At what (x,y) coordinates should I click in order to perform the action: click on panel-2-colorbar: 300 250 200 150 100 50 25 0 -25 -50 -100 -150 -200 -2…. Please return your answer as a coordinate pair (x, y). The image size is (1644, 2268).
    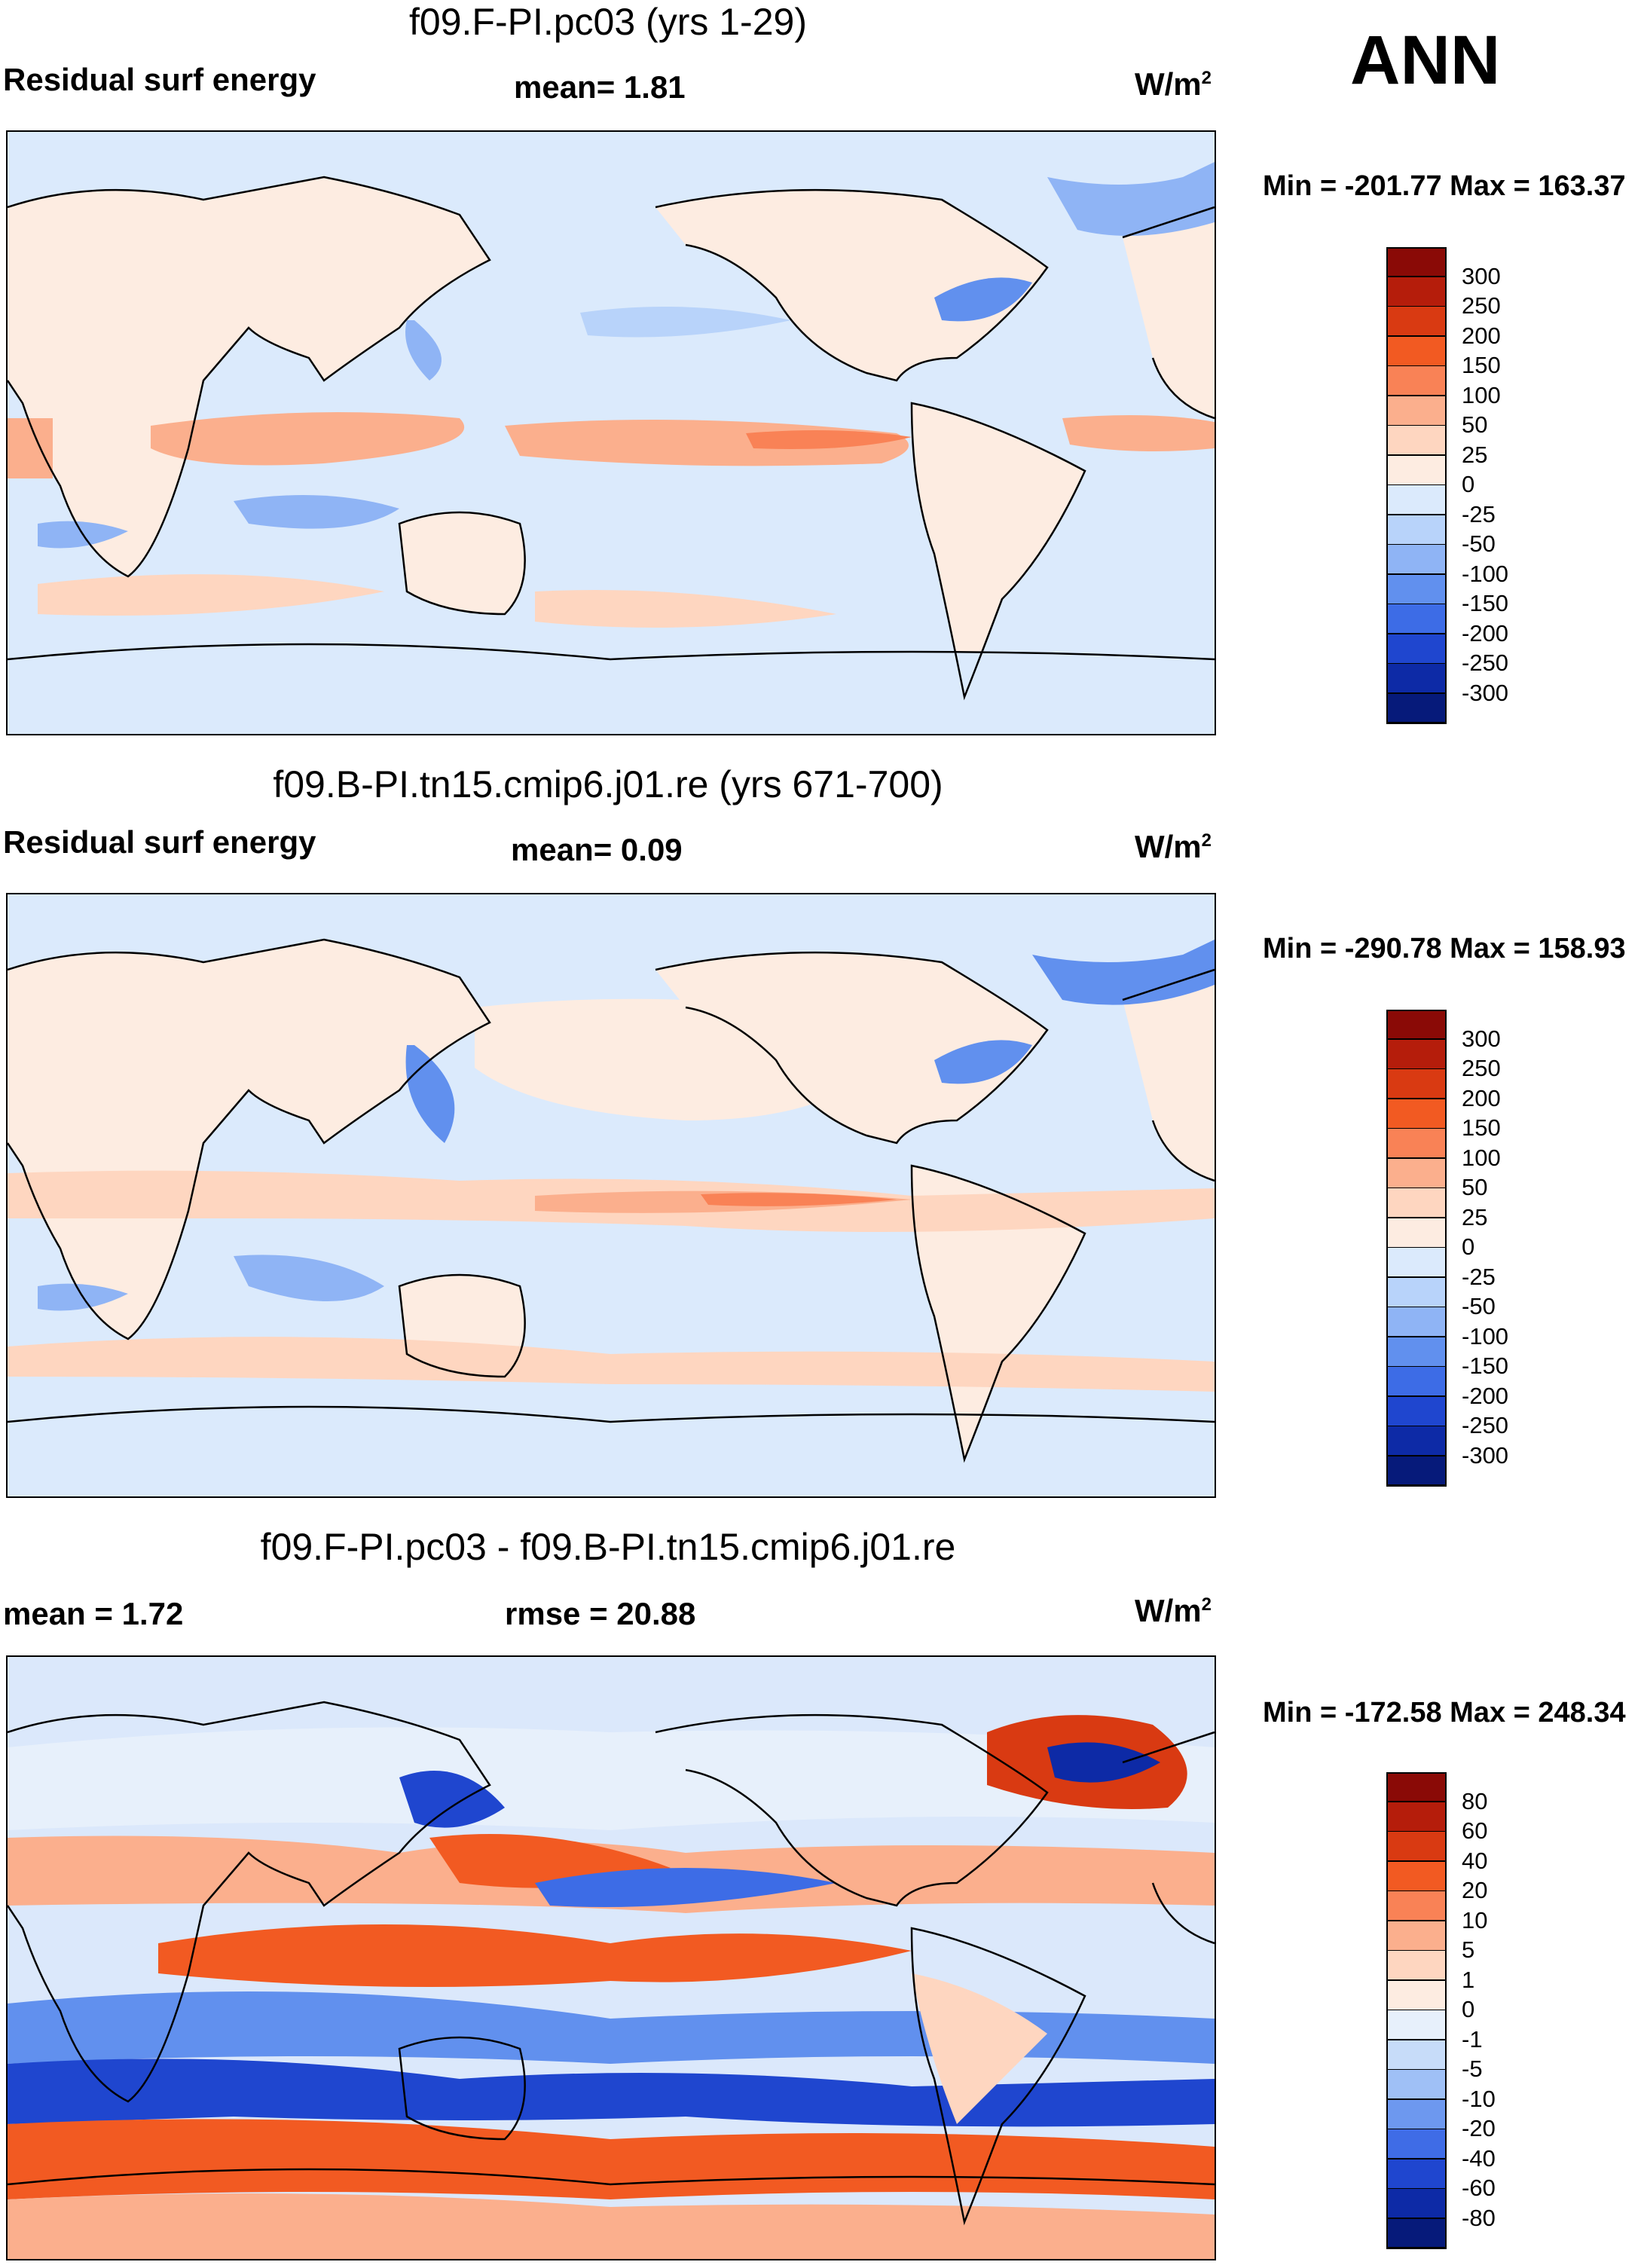
    Looking at the image, I should click on (1447, 1248).